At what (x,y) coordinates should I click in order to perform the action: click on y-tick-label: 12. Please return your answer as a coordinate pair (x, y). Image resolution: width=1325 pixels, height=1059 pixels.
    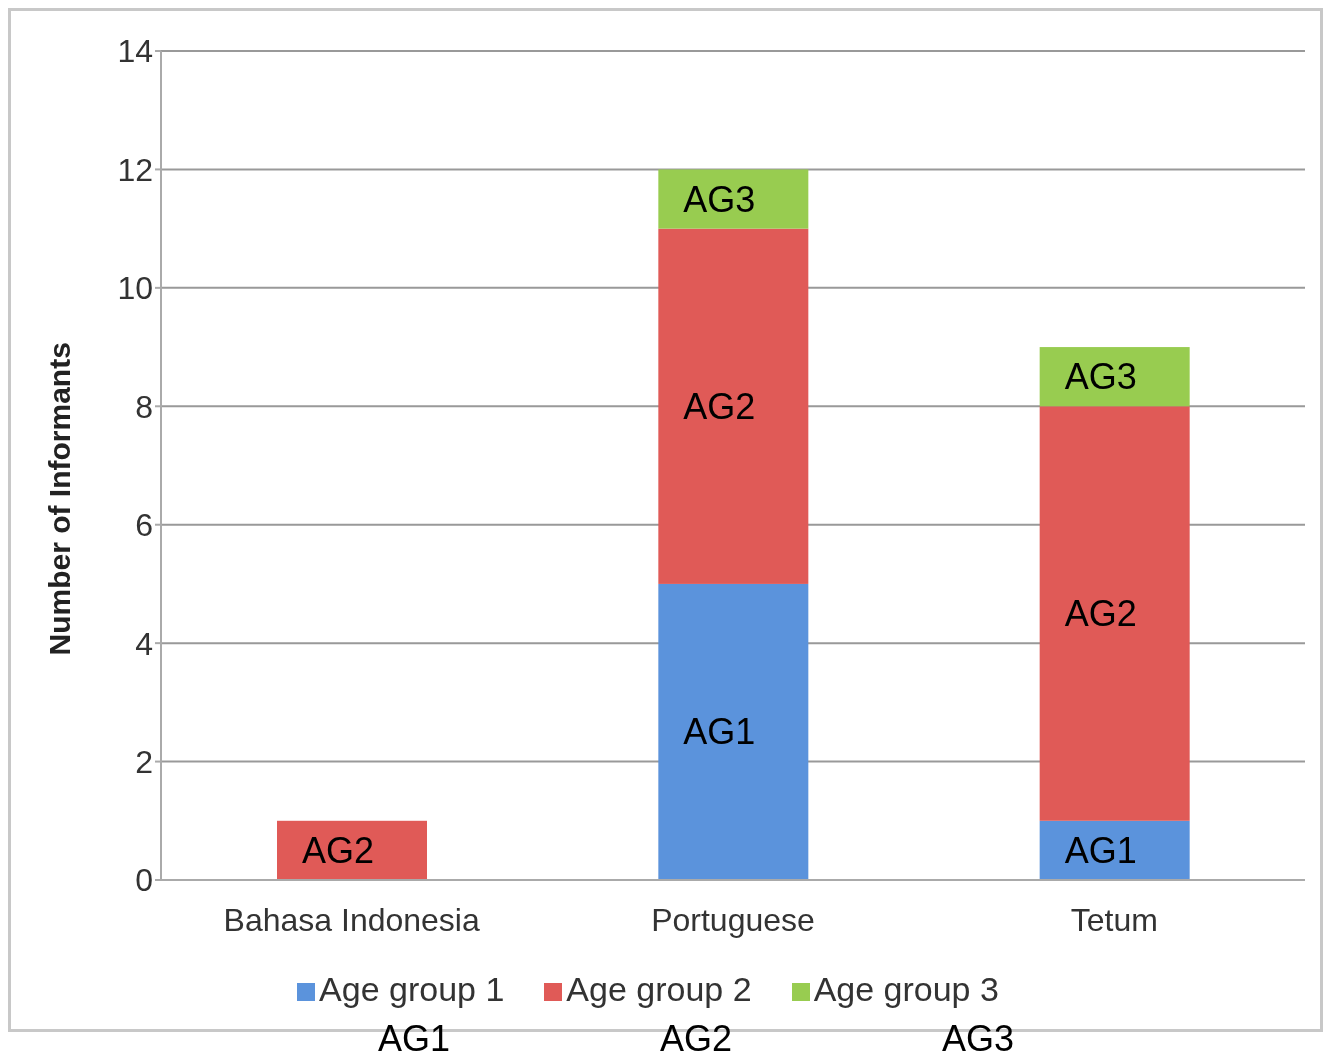
    Looking at the image, I should click on (135, 169).